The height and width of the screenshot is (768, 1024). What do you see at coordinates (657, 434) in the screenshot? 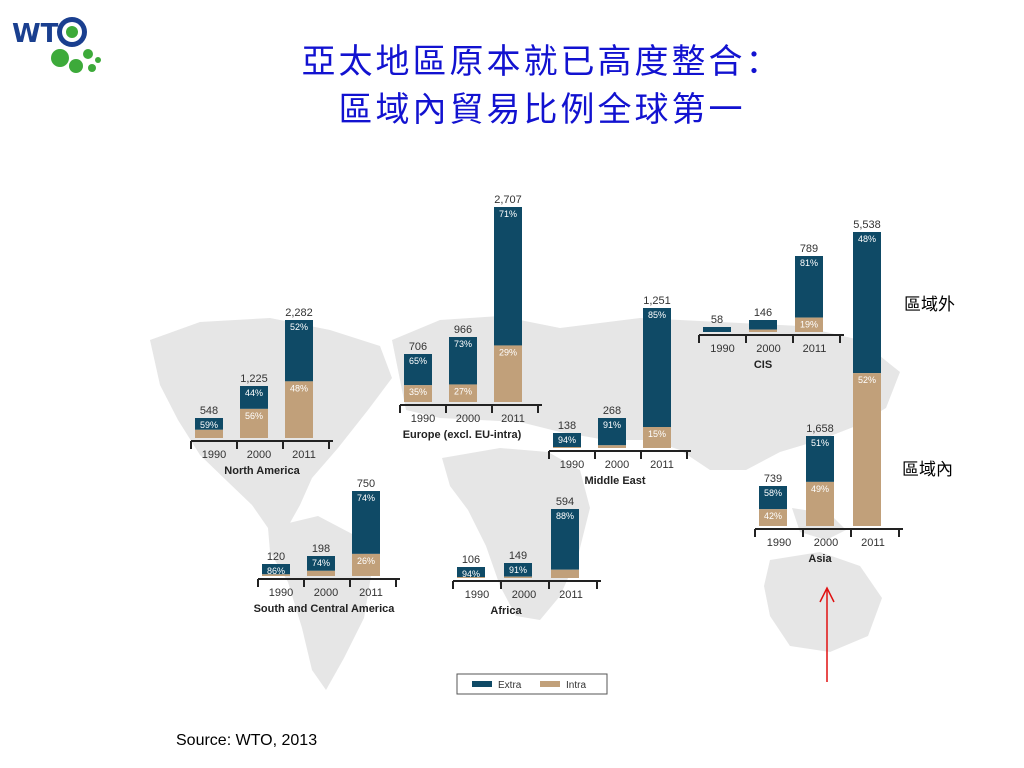
I see `intra-pct-label: 15%` at bounding box center [657, 434].